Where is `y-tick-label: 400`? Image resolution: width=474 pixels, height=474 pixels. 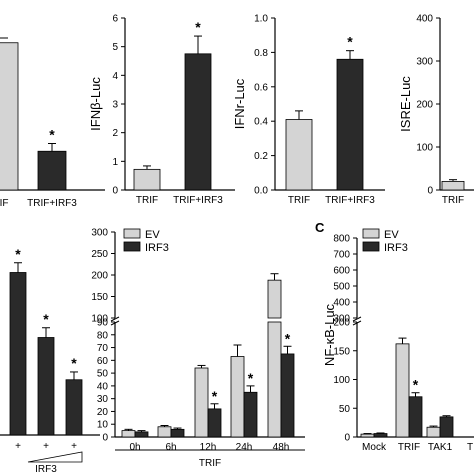
y-tick-label: 400 is located at coordinates (341, 303).